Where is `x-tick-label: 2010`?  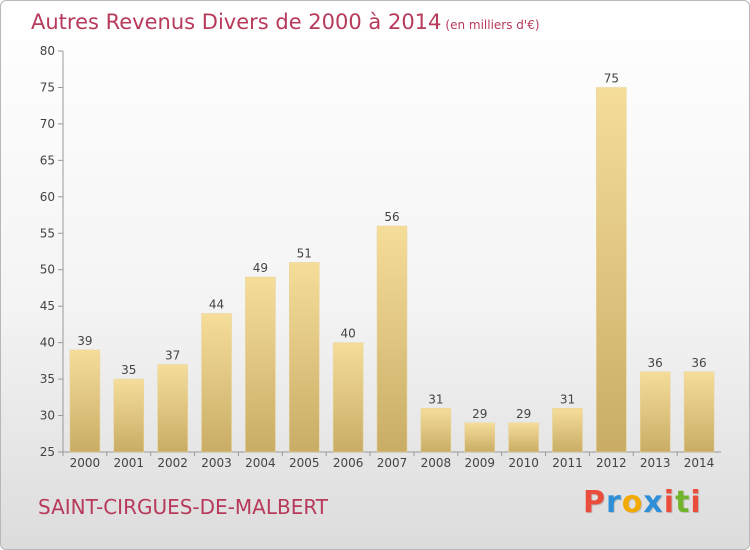 x-tick-label: 2010 is located at coordinates (523, 463).